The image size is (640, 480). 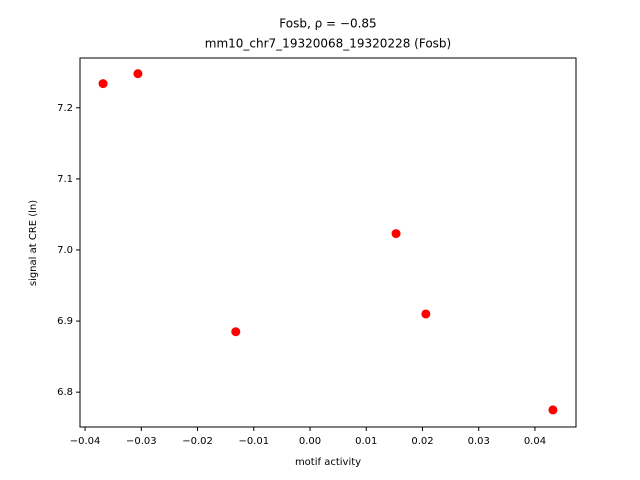 What do you see at coordinates (197, 441) in the screenshot?
I see `x-tick-label: −0.02` at bounding box center [197, 441].